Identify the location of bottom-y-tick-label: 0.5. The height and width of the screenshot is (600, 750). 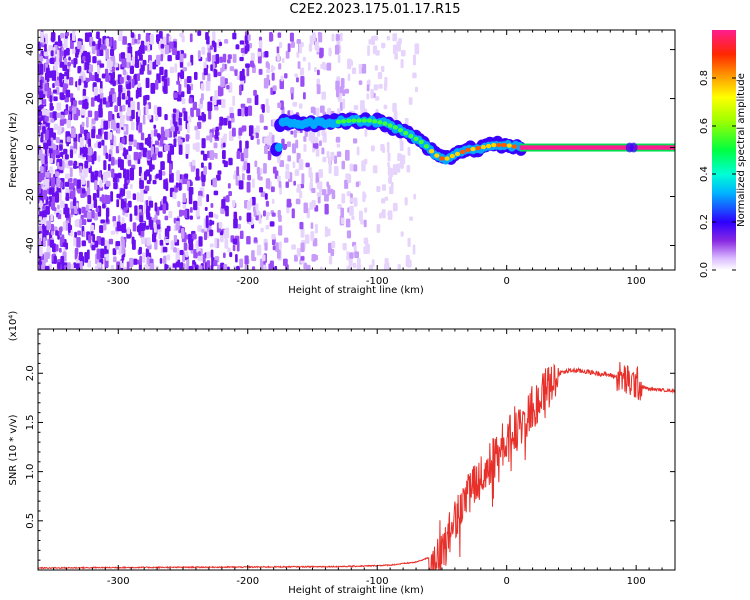
(30, 521).